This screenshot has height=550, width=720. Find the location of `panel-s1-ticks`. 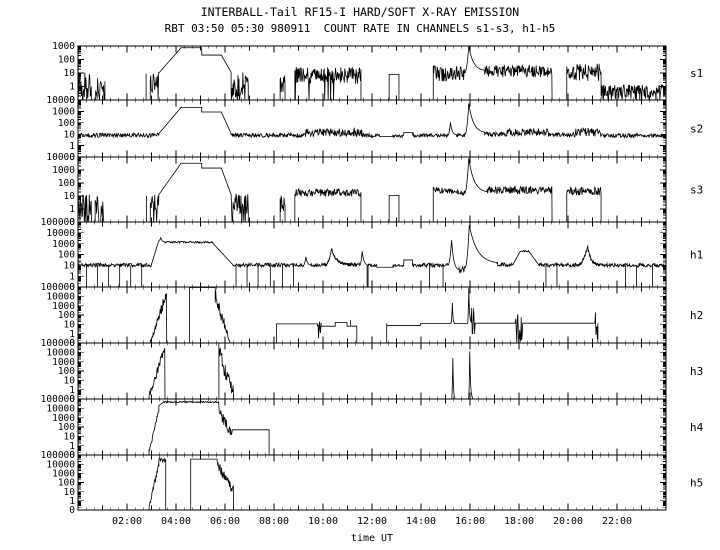

panel-s1-ticks is located at coordinates (372, 73).